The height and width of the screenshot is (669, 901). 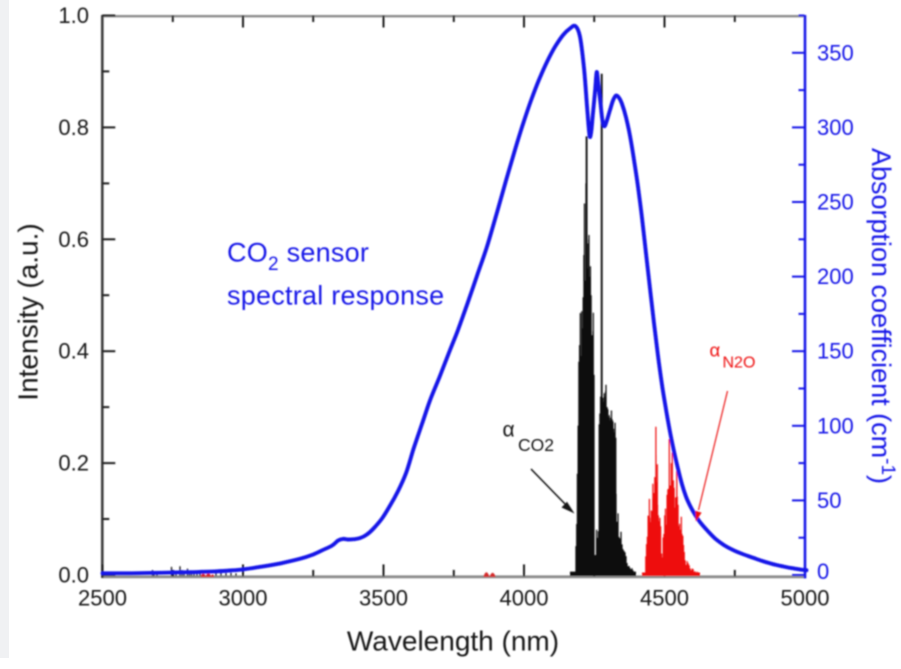 I want to click on svg-text: 300, so click(x=835, y=127).